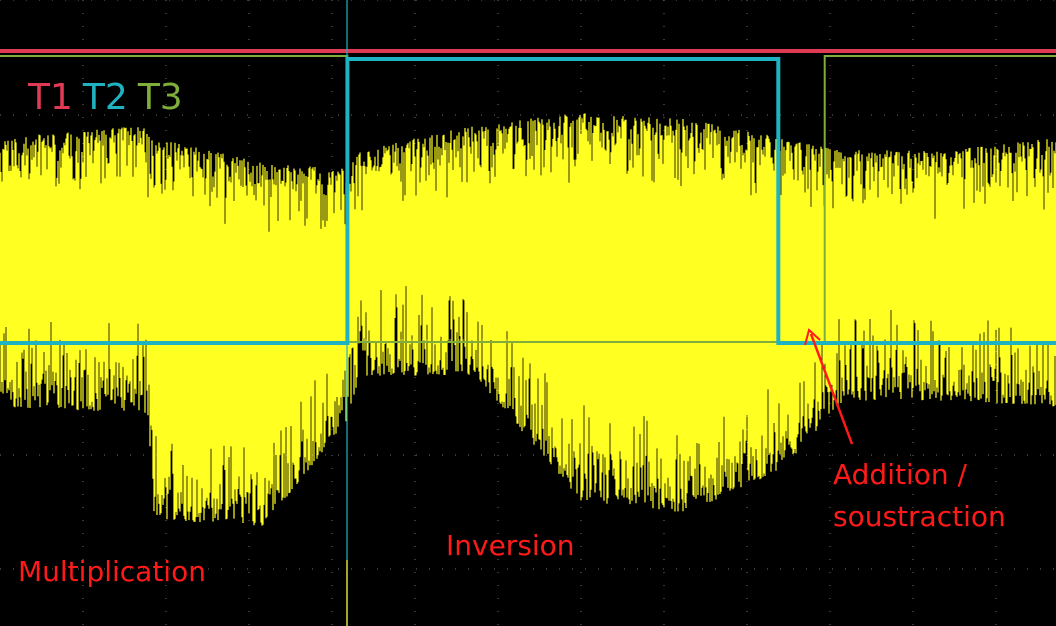 This screenshot has height=626, width=1056. Describe the element at coordinates (919, 495) in the screenshot. I see `annotation-addition-soustraction: Addition / soustraction` at that location.